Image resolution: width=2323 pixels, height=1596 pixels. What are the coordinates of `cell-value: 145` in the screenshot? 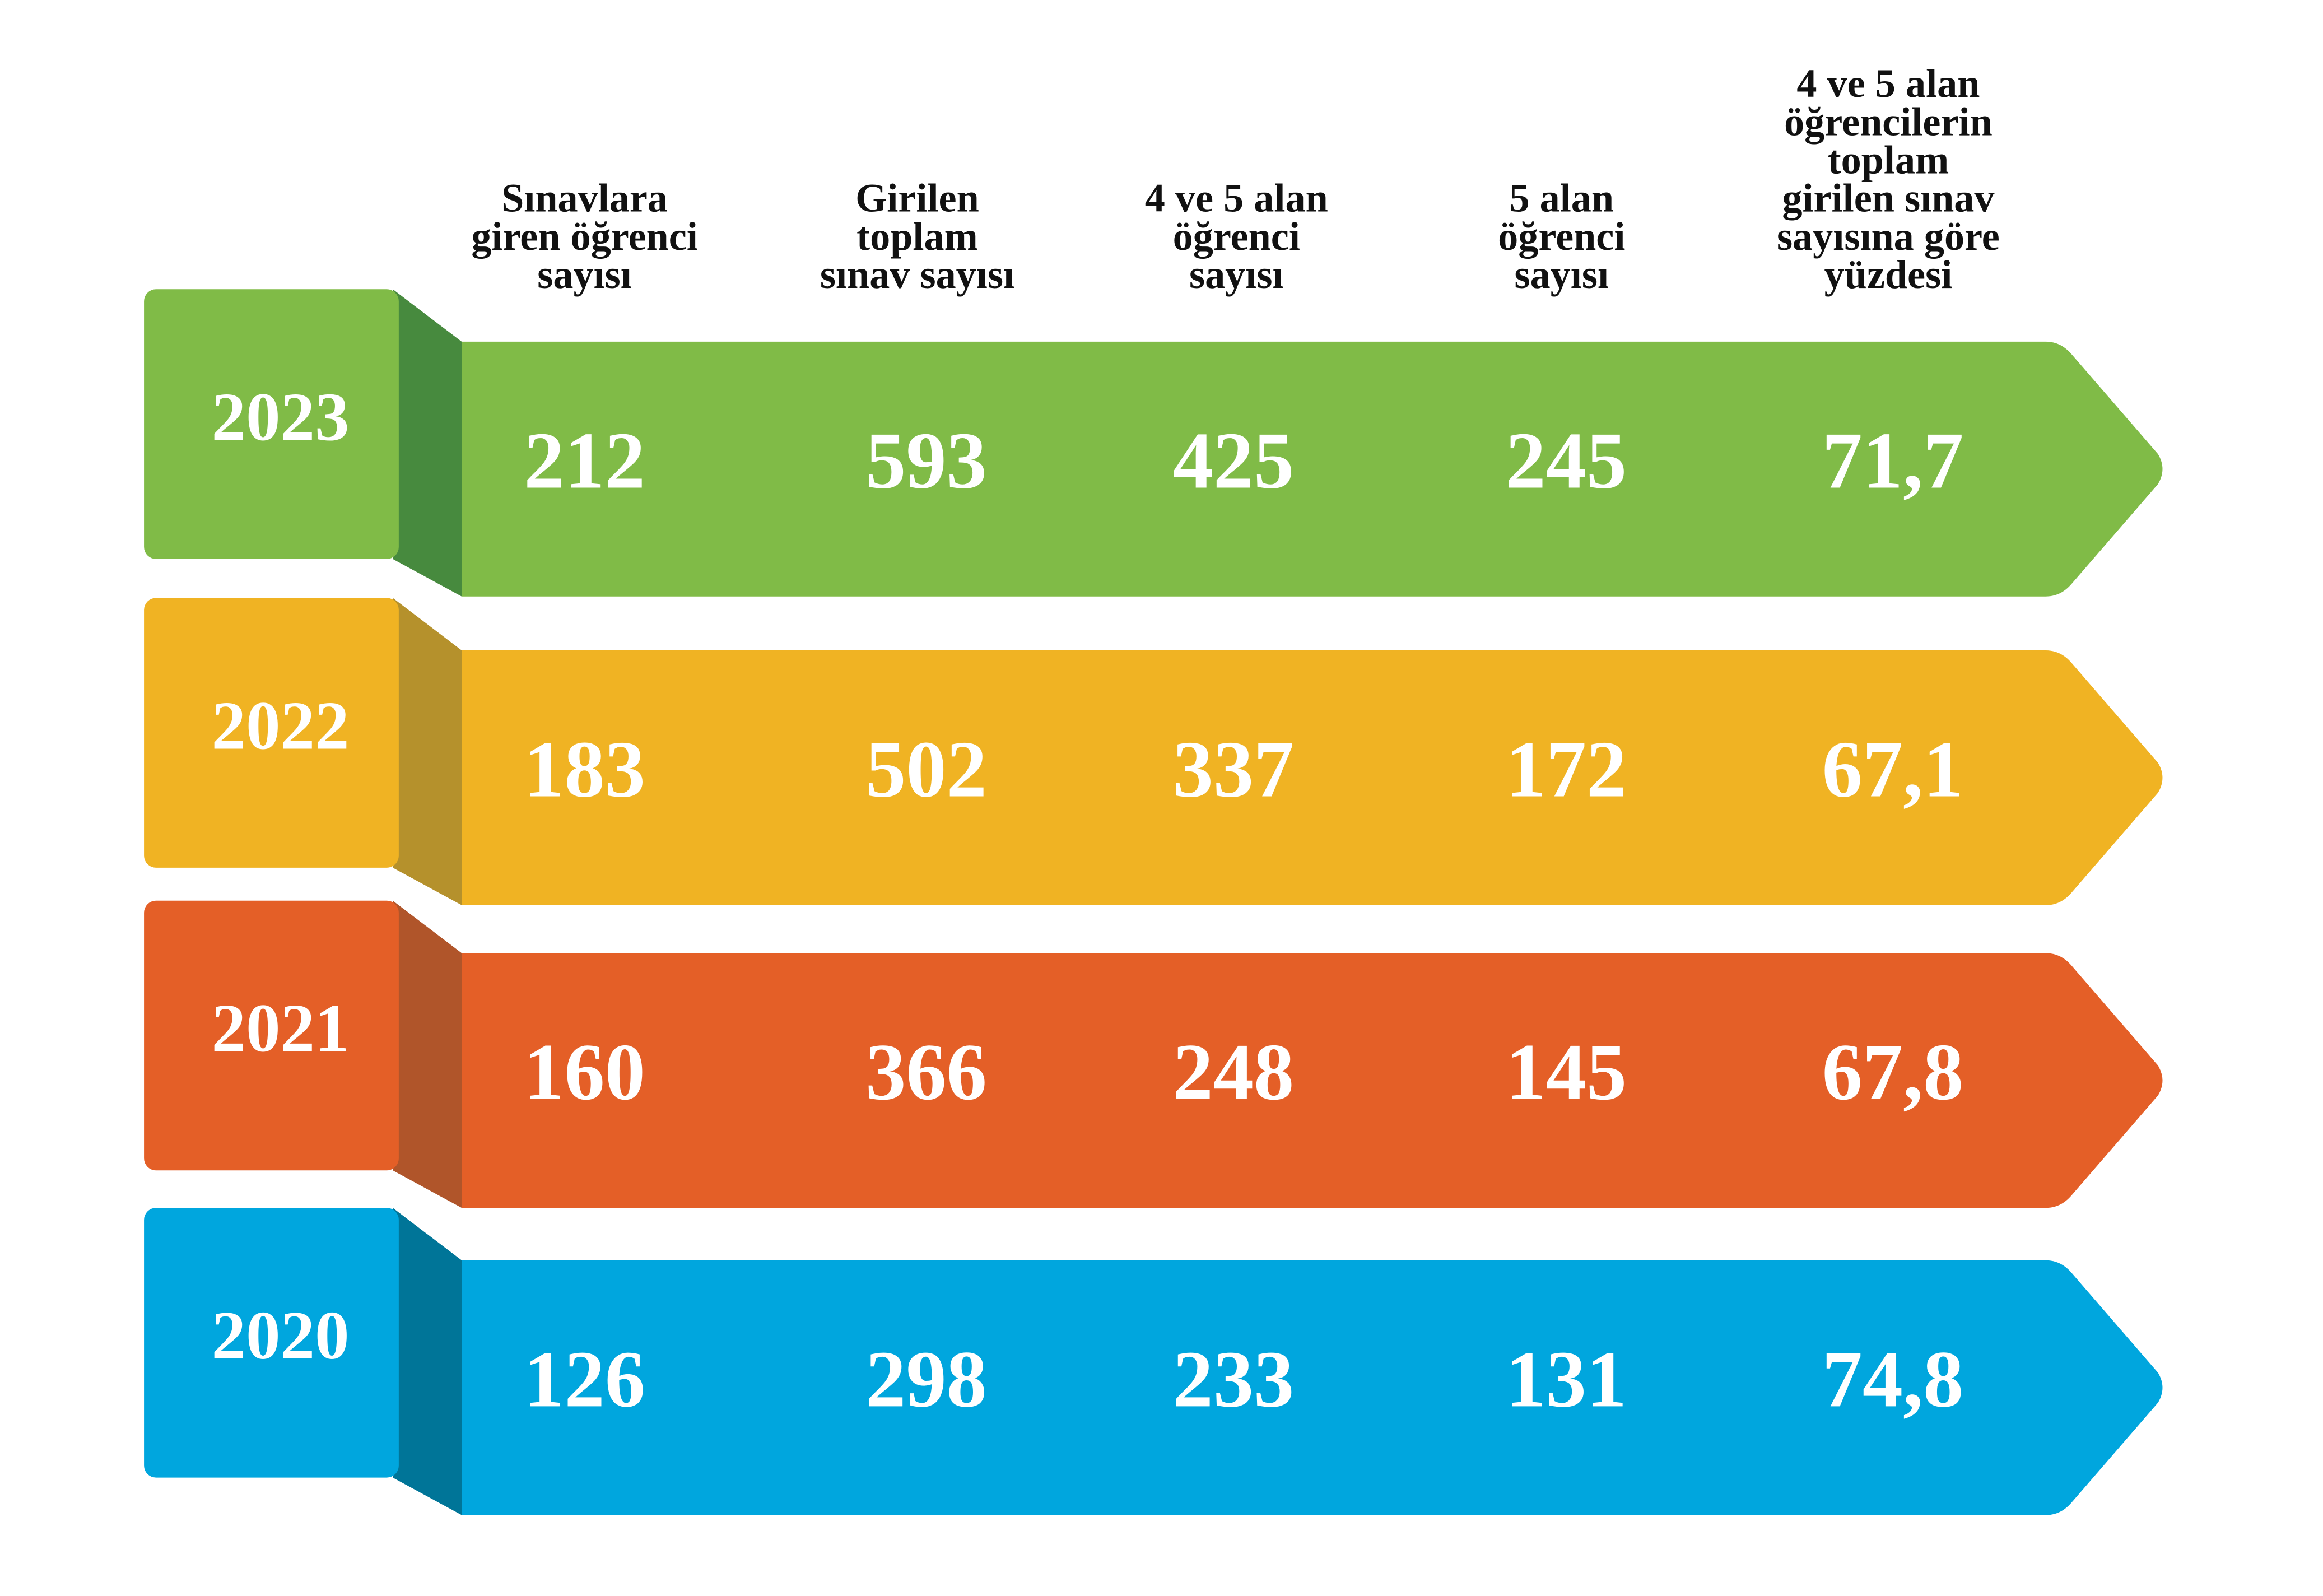 It's located at (1566, 1072).